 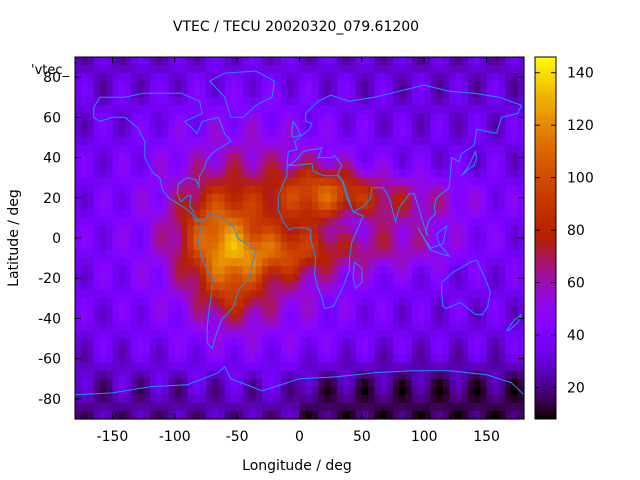 I want to click on y-tick-label: -20, so click(x=49, y=279).